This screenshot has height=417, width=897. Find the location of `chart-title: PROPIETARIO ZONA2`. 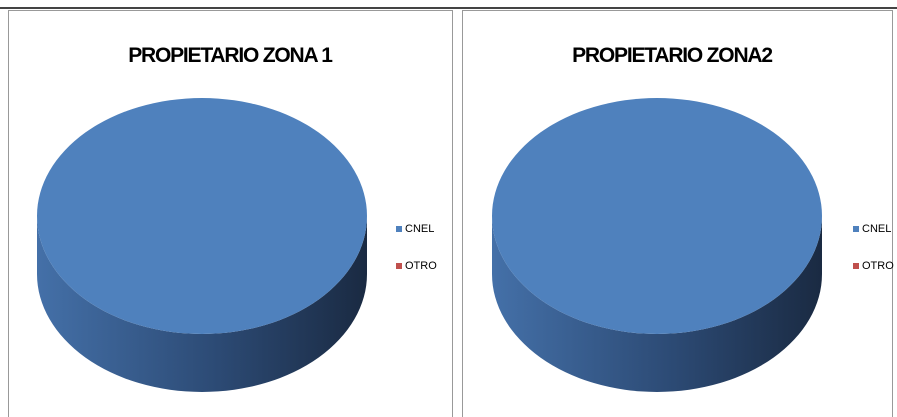

chart-title: PROPIETARIO ZONA2 is located at coordinates (672, 55).